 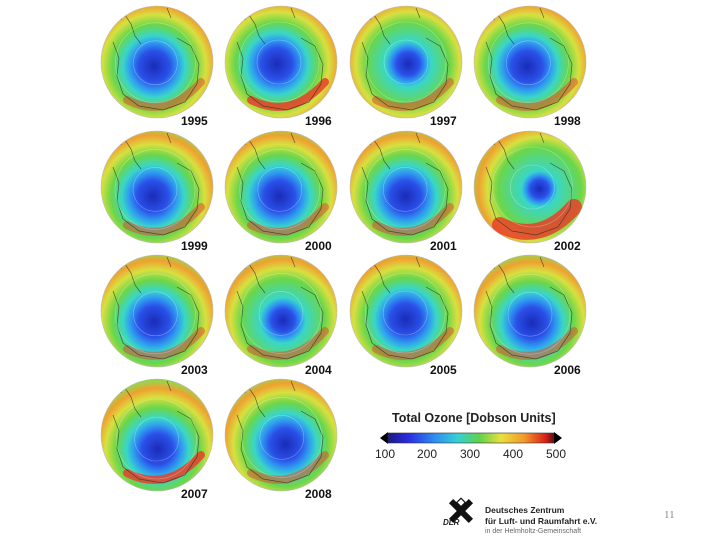 I want to click on globe-2001: 2001, so click(x=408, y=190).